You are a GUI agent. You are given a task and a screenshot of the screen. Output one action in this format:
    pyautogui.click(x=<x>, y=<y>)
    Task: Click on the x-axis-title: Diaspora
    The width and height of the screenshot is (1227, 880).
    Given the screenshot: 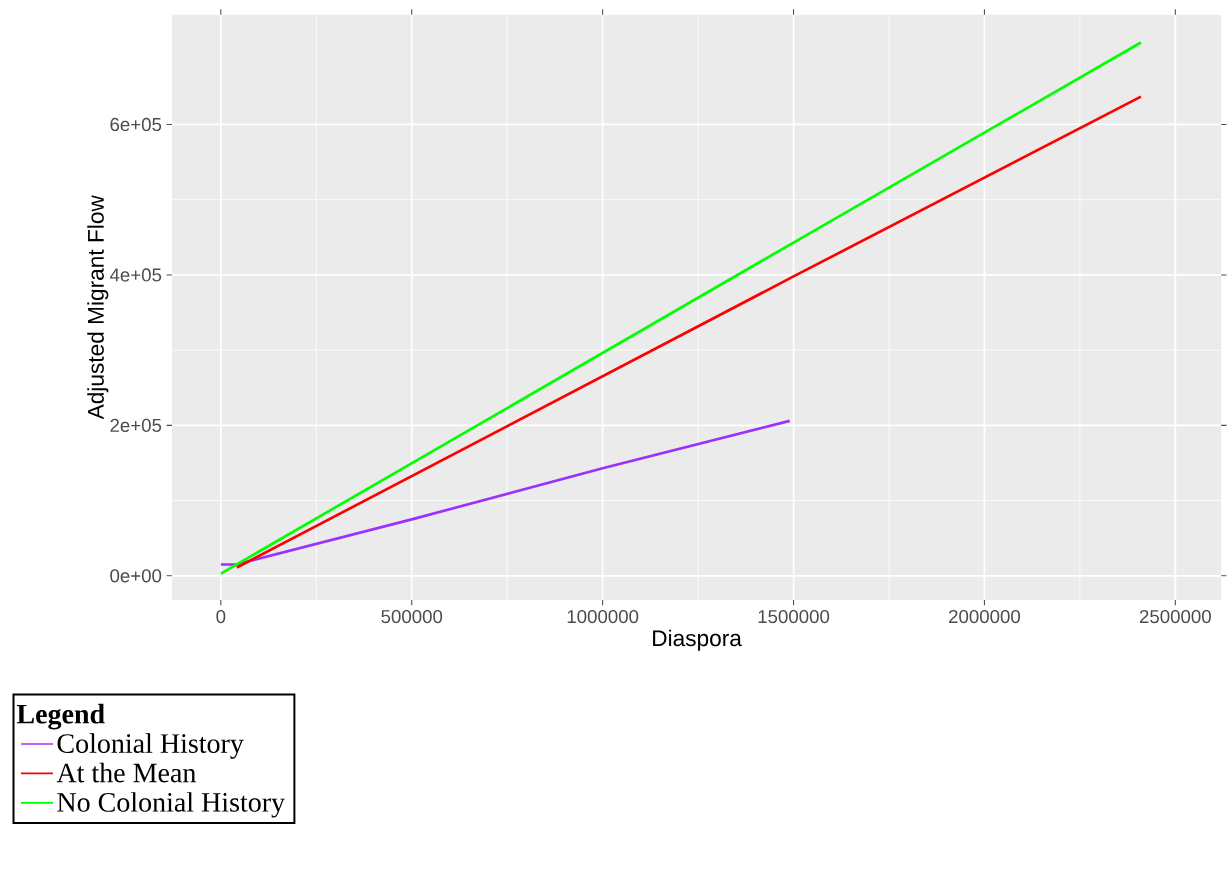 What is the action you would take?
    pyautogui.click(x=697, y=640)
    